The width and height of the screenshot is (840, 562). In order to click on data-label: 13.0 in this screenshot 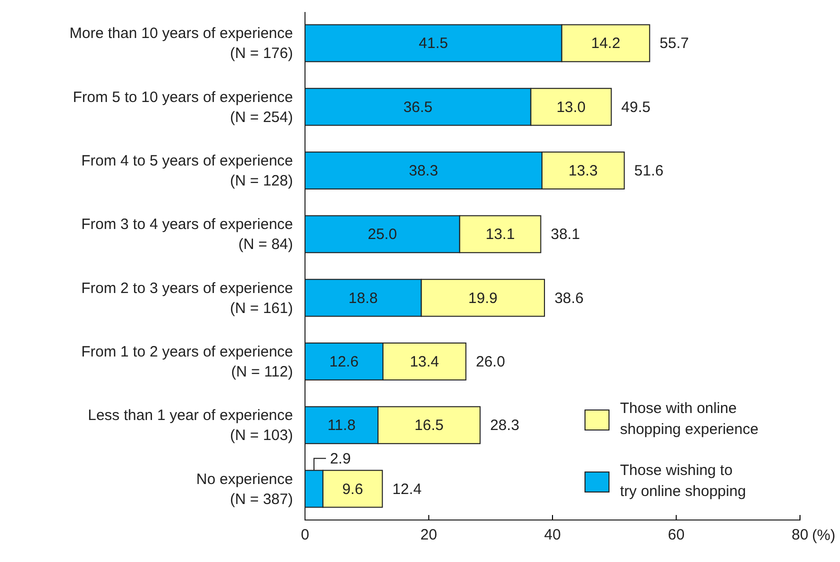, I will do `click(571, 107)`.